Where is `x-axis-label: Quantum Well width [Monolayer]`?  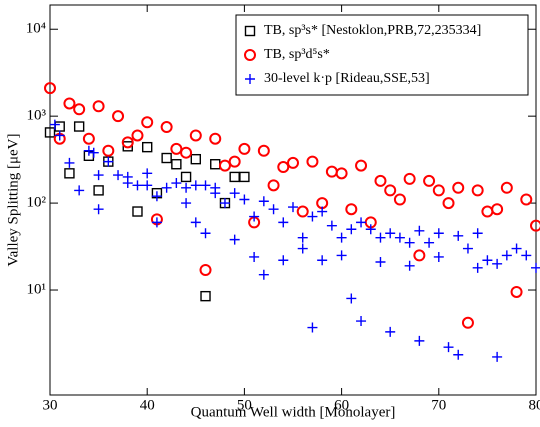 x-axis-label: Quantum Well width [Monolayer] is located at coordinates (293, 412).